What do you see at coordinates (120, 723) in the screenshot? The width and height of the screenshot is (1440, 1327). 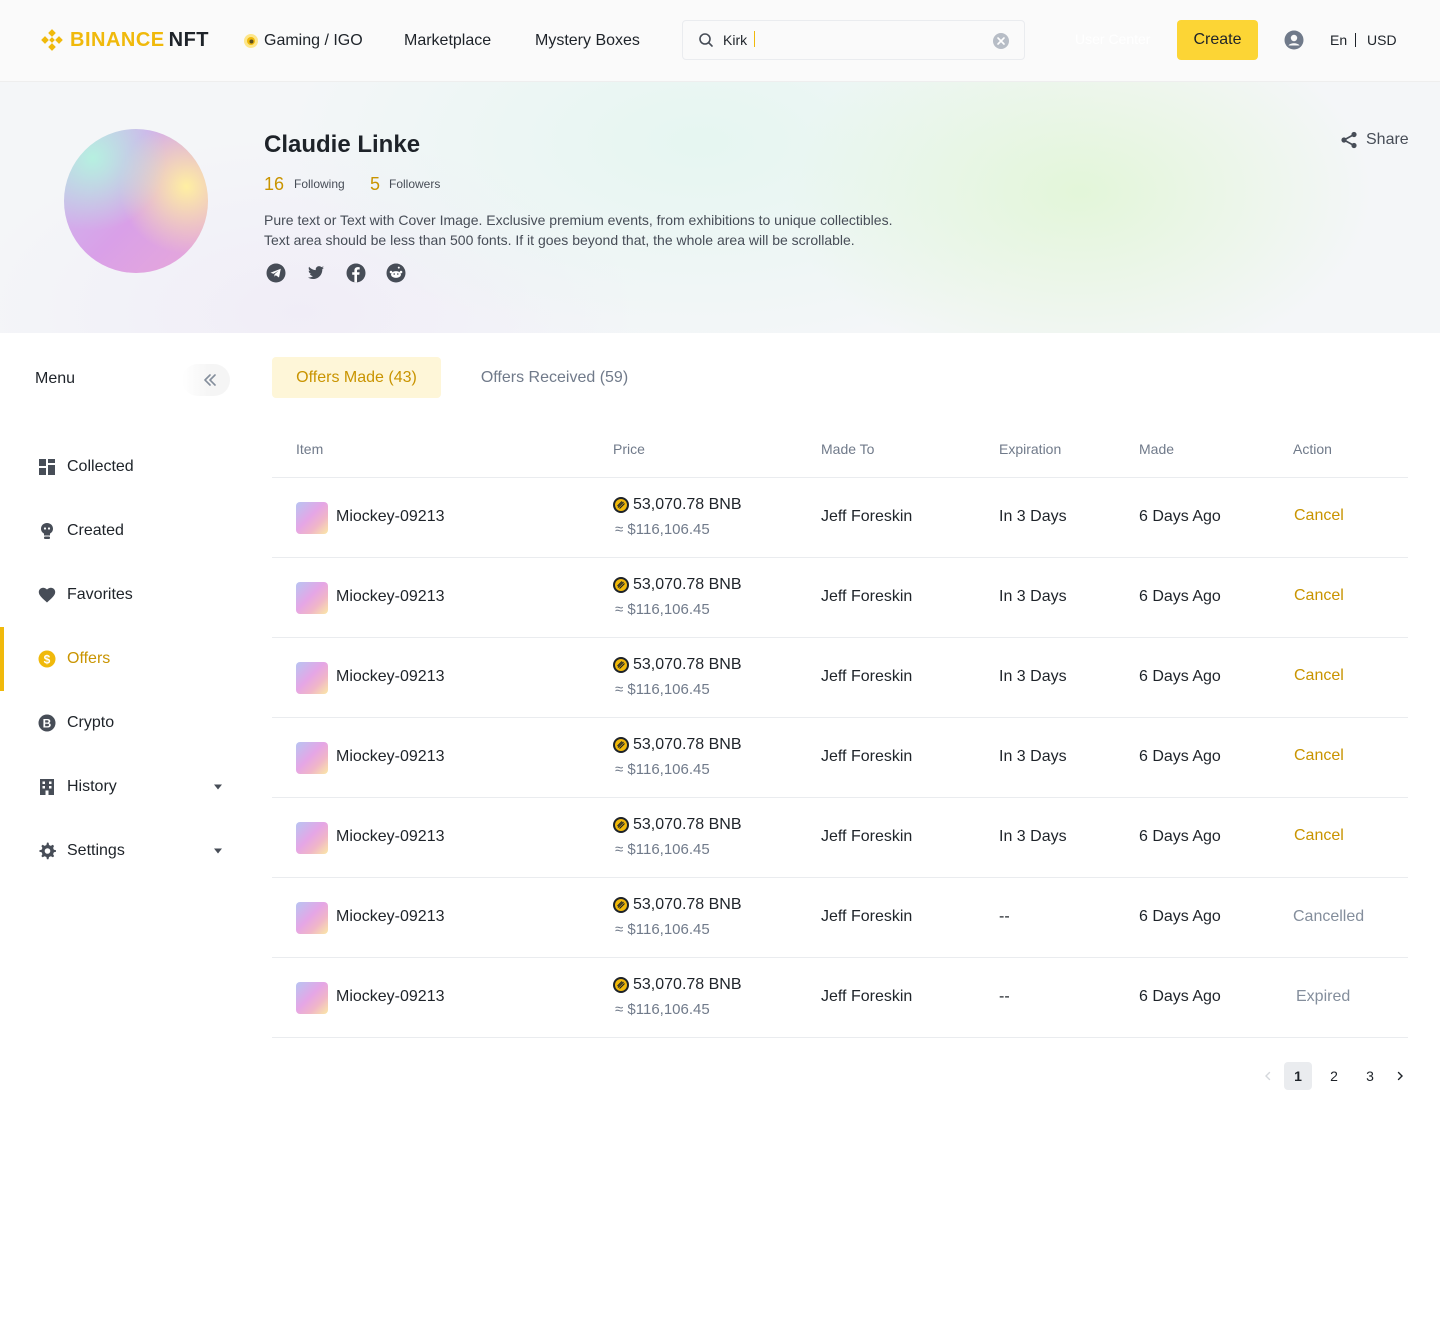 I see `sidebar-item-crypto: B Crypto` at bounding box center [120, 723].